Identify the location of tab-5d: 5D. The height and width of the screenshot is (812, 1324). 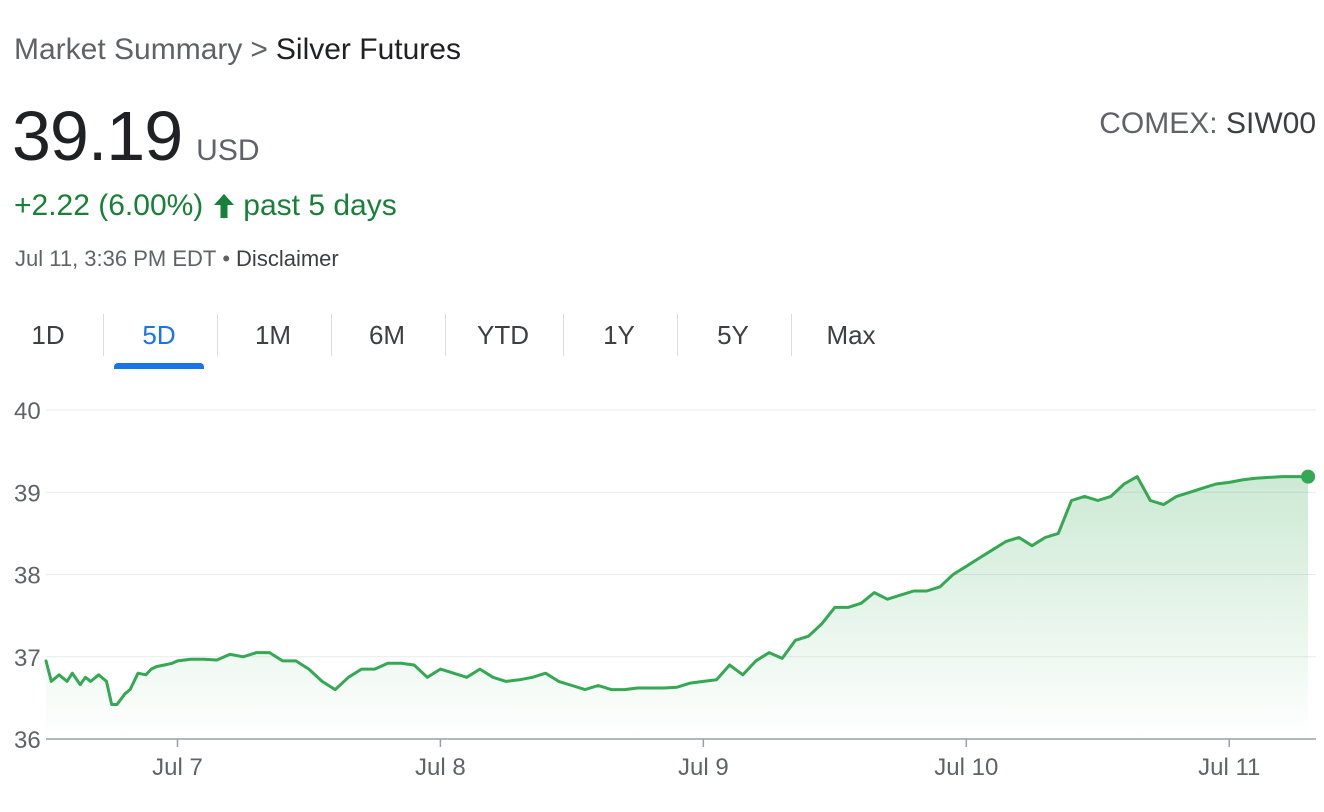
(159, 339).